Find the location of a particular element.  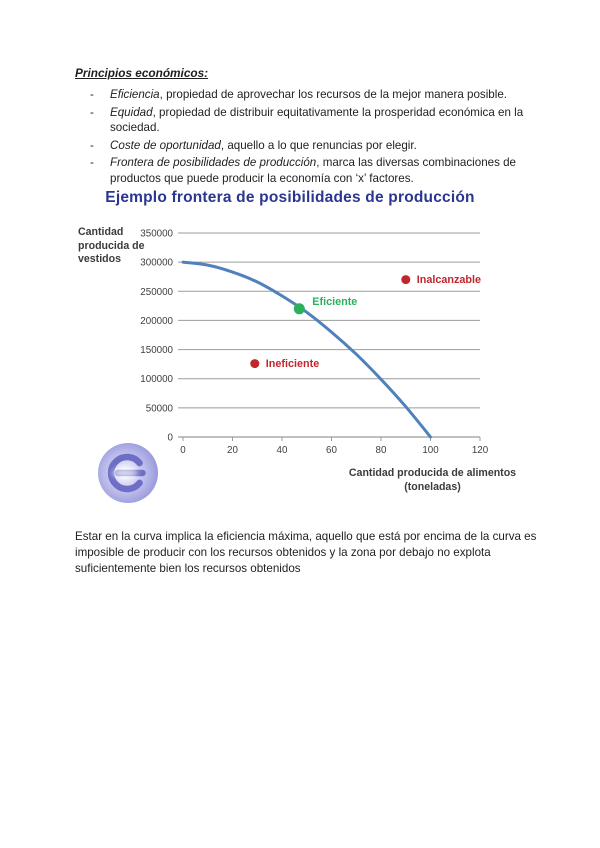

x-tick-label: 40 is located at coordinates (282, 450).